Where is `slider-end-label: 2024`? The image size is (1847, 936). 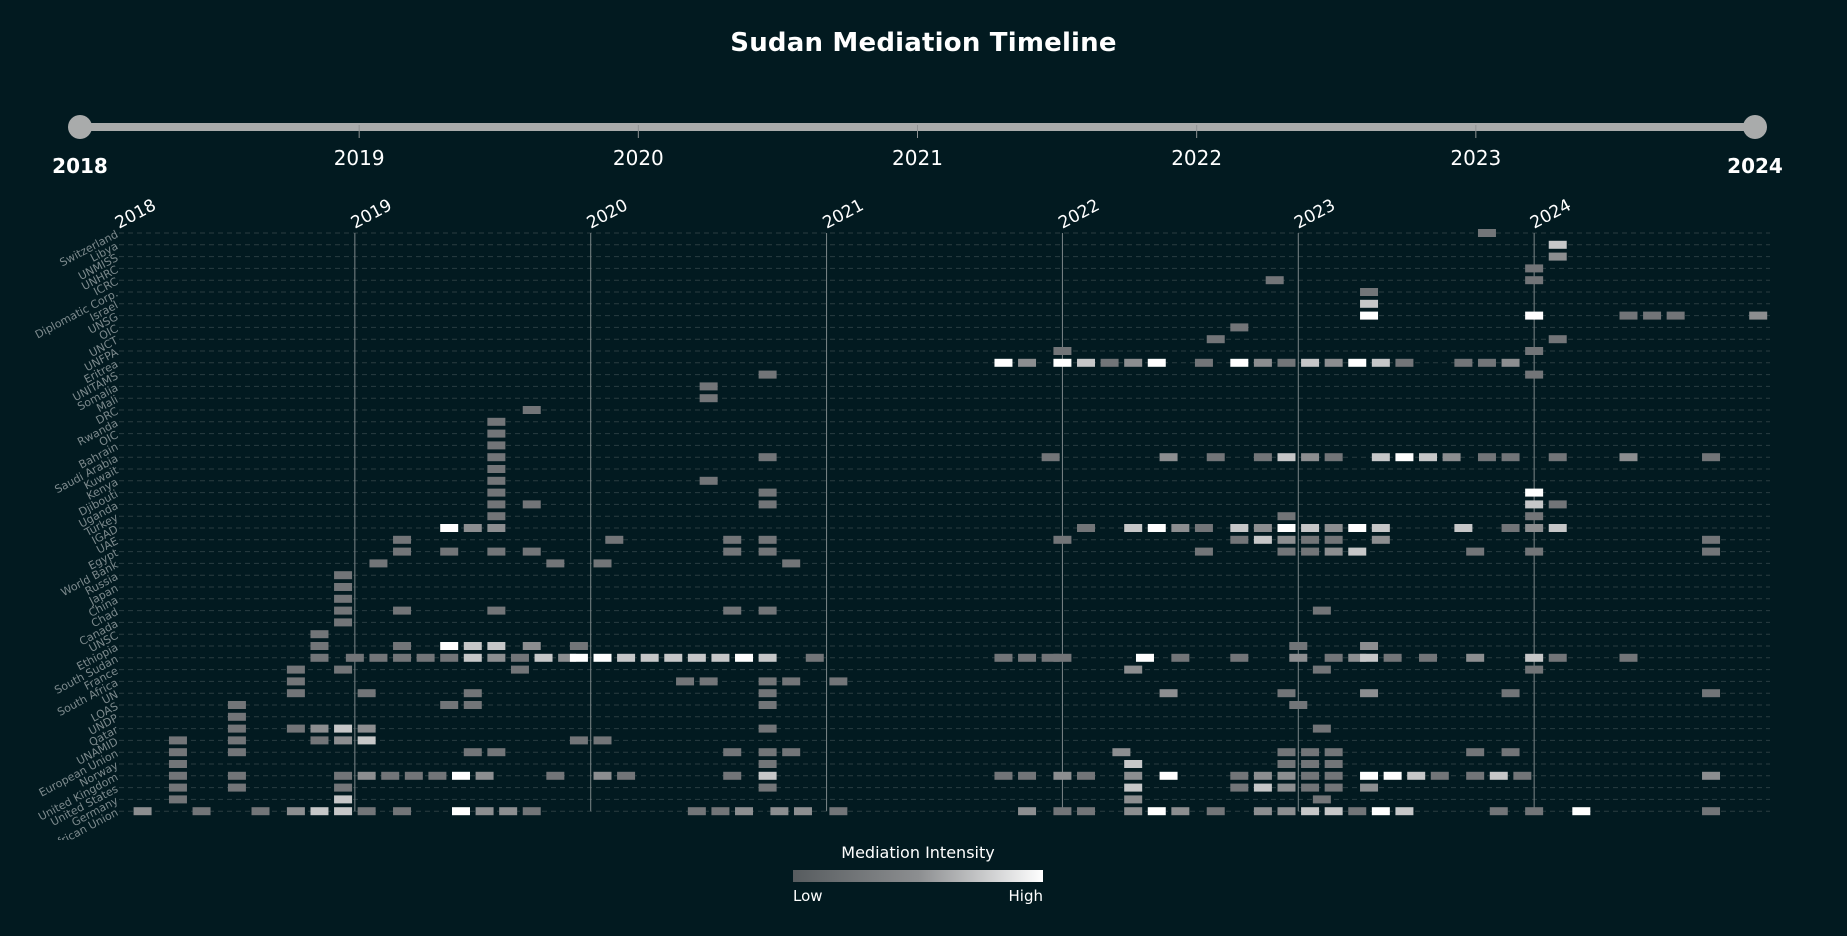
slider-end-label: 2024 is located at coordinates (1755, 166).